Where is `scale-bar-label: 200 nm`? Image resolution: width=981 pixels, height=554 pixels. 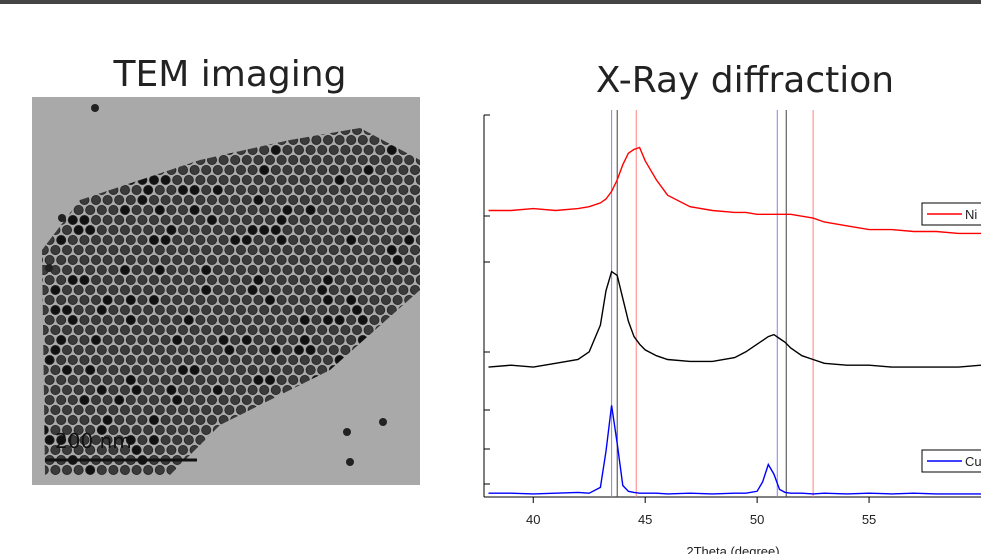 scale-bar-label: 200 nm is located at coordinates (93, 441).